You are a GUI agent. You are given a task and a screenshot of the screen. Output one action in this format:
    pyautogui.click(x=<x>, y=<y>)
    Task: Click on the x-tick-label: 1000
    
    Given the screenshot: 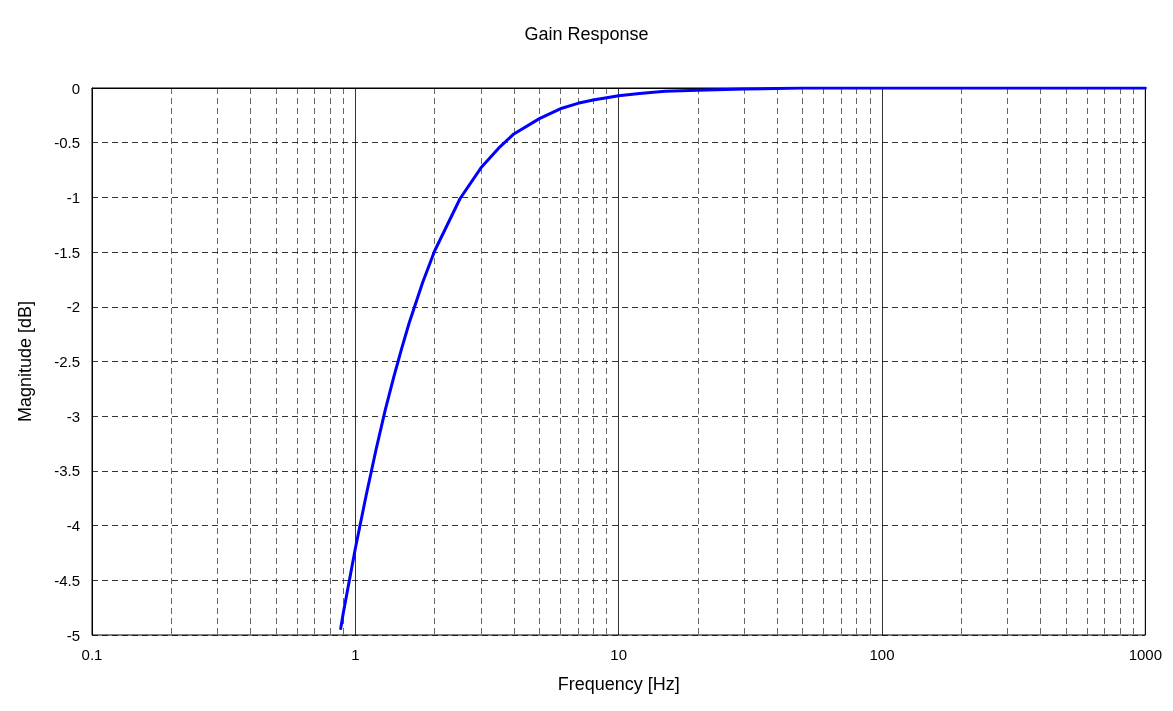 What is the action you would take?
    pyautogui.click(x=1145, y=654)
    